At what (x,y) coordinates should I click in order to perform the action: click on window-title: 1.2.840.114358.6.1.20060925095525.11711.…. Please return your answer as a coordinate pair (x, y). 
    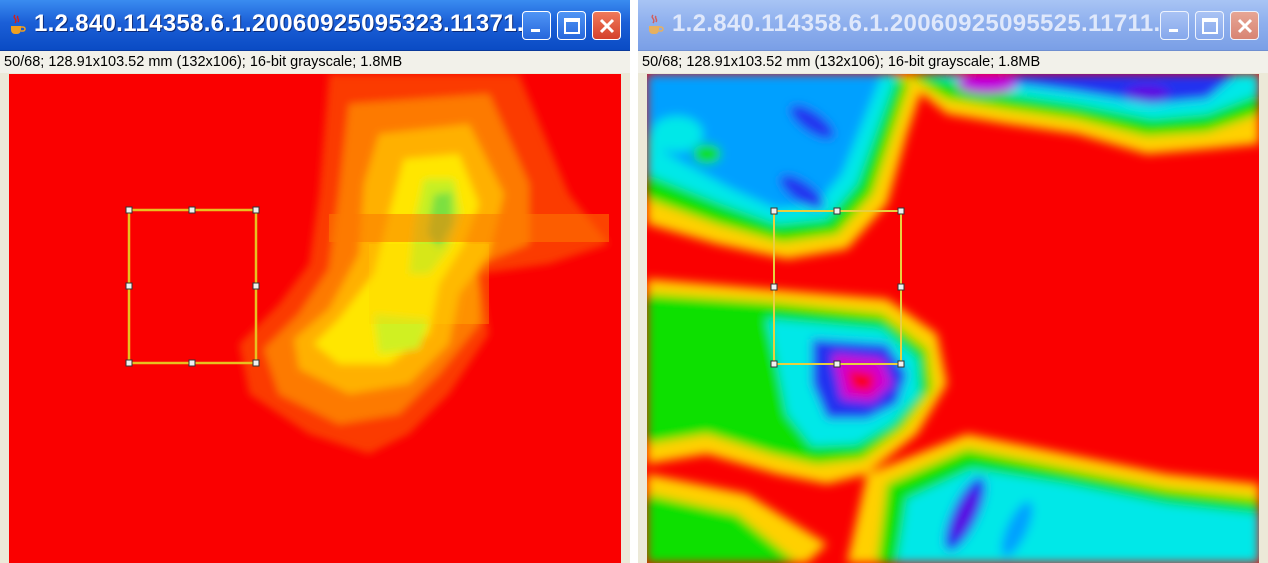
    Looking at the image, I should click on (923, 23).